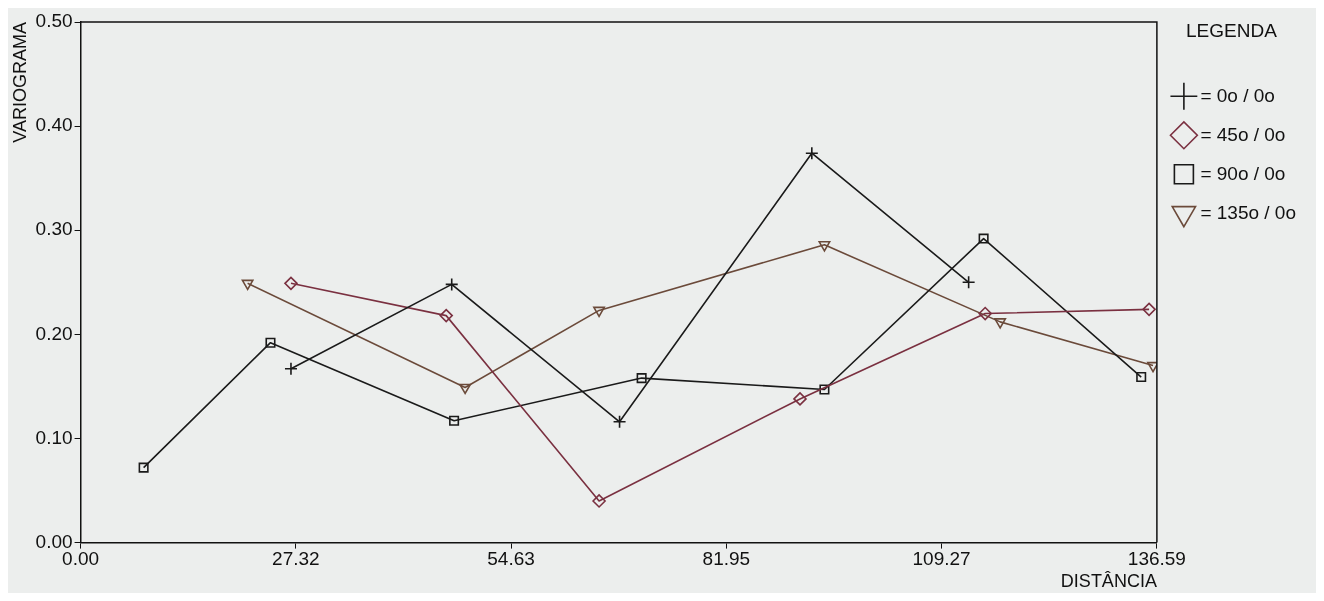 The width and height of the screenshot is (1324, 601). Describe the element at coordinates (1248, 212) in the screenshot. I see `legend-label: = 135o / 0o` at that location.